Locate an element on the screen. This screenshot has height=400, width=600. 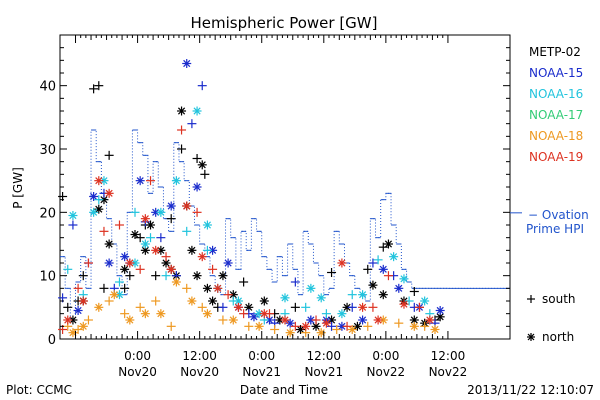
x-tick-date-label: Nov22 is located at coordinates (448, 372).